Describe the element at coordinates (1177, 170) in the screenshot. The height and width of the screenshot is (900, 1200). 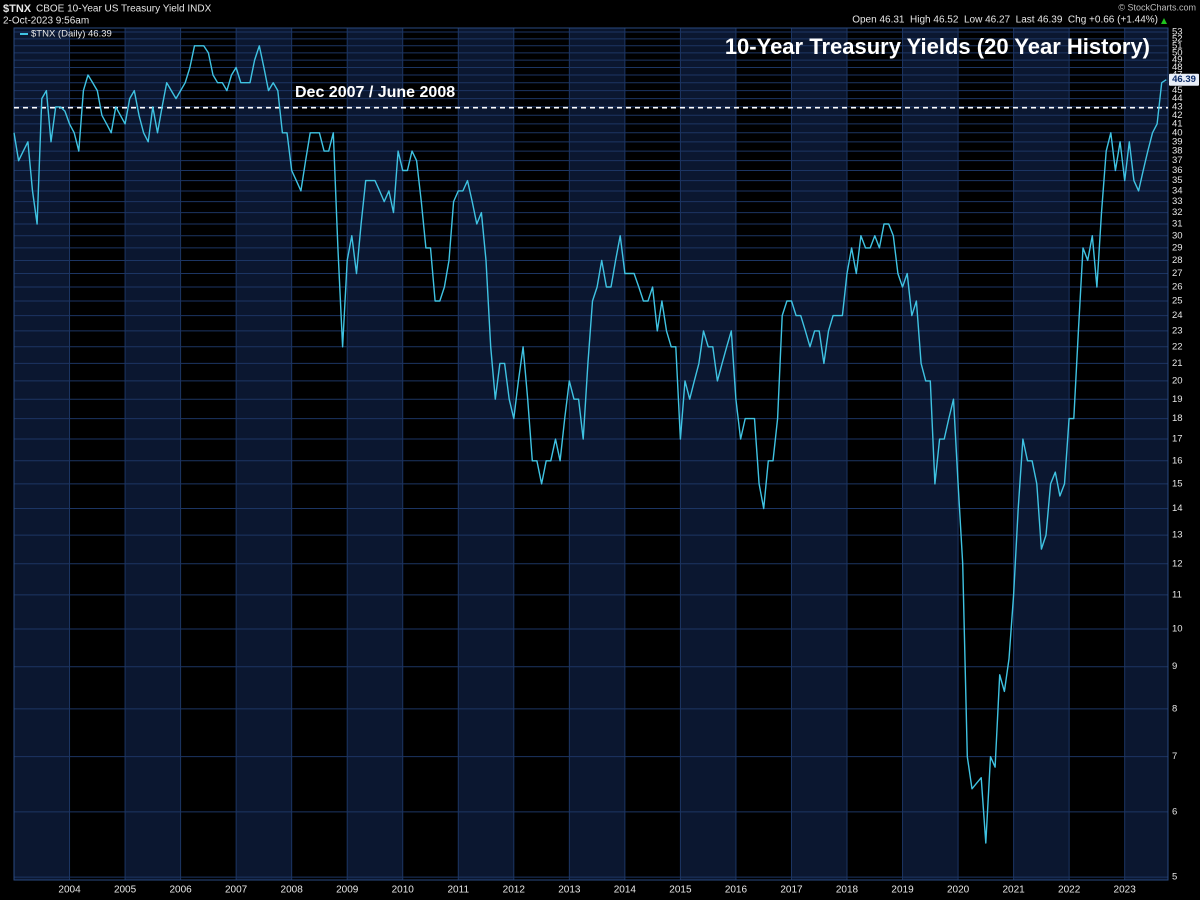
I see `y-tick-label: 36` at that location.